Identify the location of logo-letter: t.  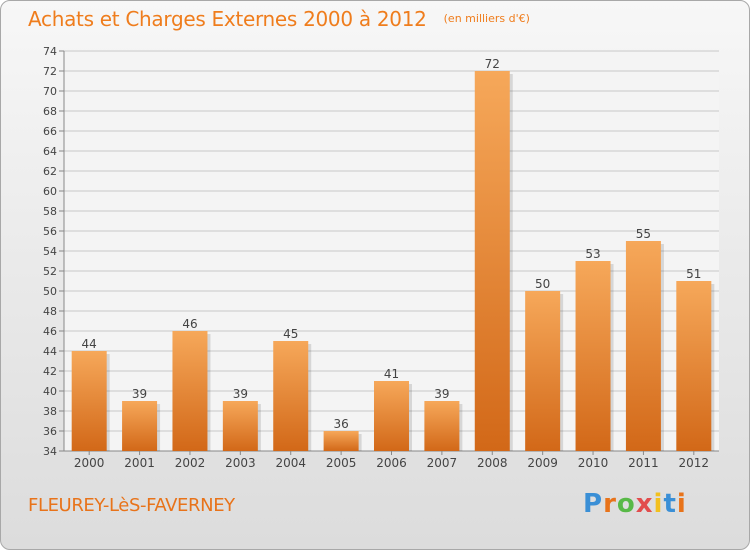
(670, 504).